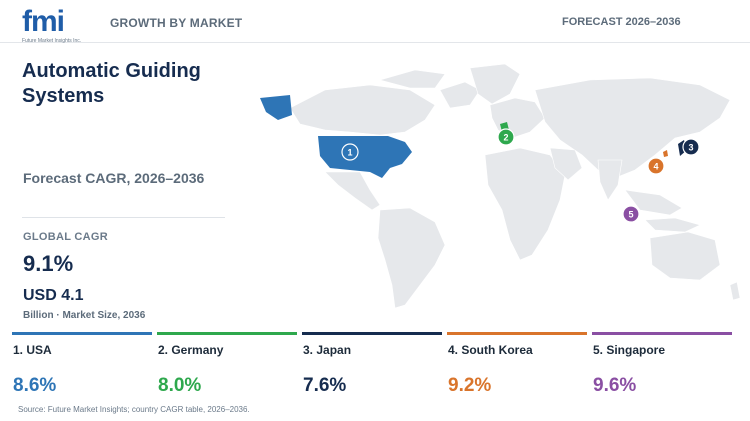  I want to click on logo-wordmark: fmi, so click(43, 21).